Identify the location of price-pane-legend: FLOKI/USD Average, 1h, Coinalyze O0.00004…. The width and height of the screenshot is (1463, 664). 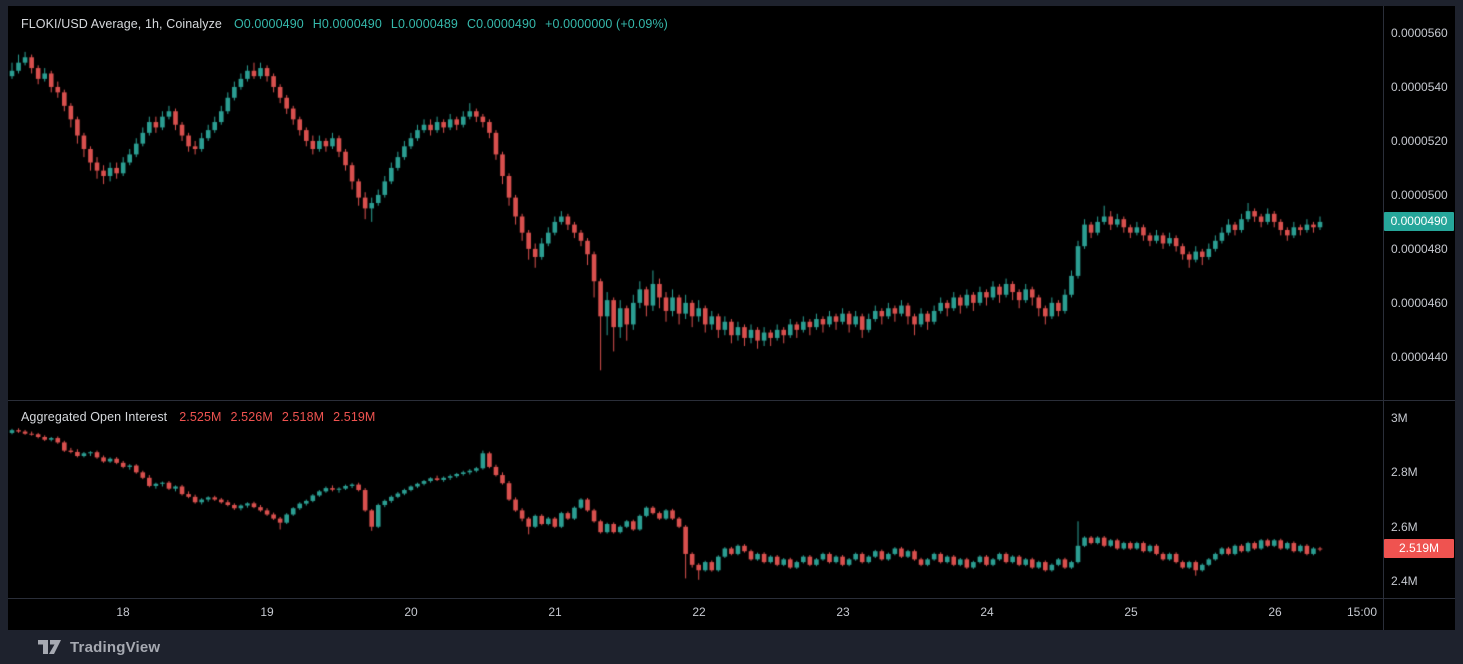
(349, 24).